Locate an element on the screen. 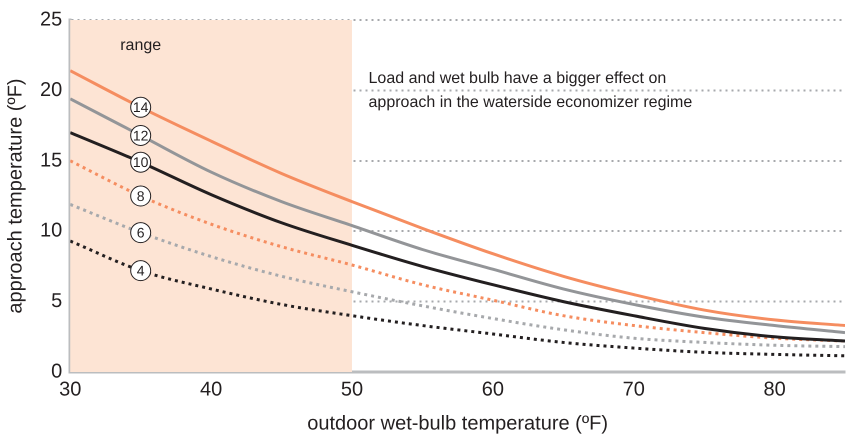 Image resolution: width=853 pixels, height=440 pixels. x-axis-title: outdoor wet-bulb temperature (ºF) is located at coordinates (457, 423).